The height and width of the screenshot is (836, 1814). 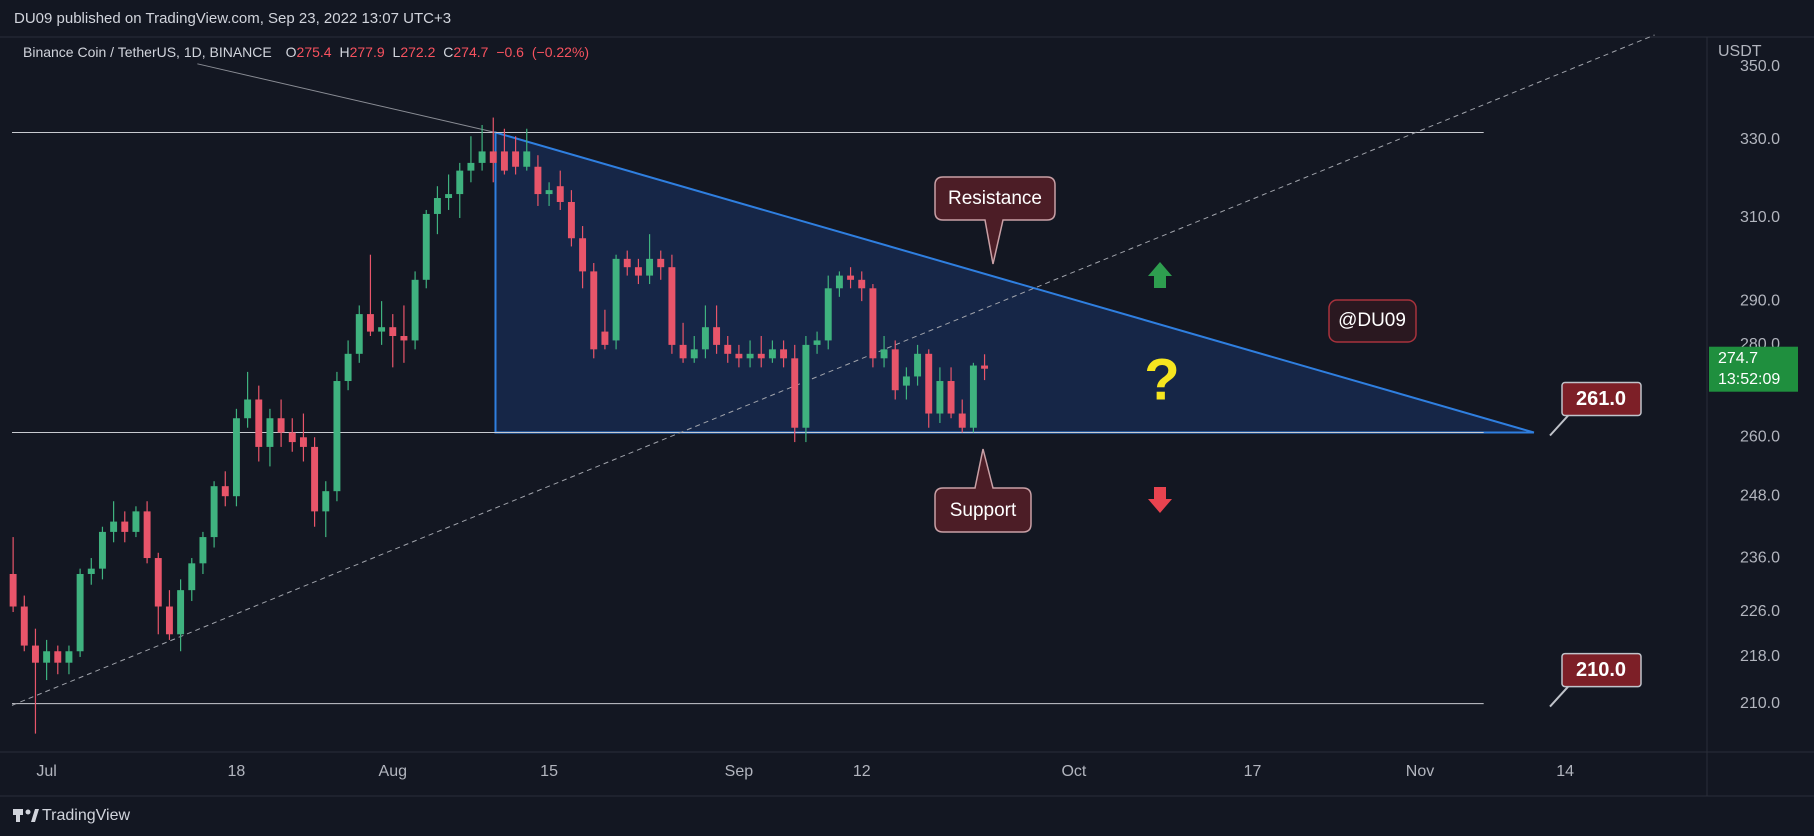 What do you see at coordinates (510, 52) in the screenshot?
I see `change: −0.6` at bounding box center [510, 52].